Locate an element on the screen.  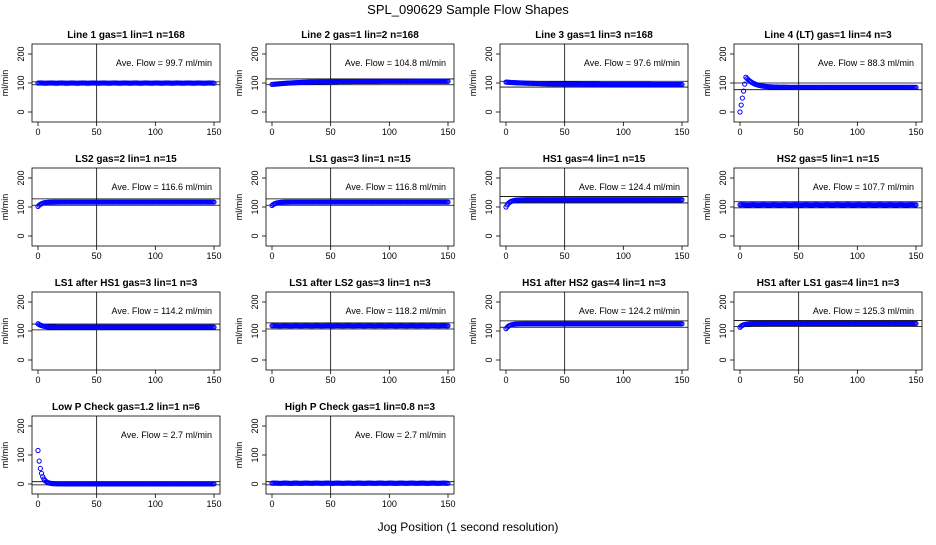
panel-title: HS2 gas=5 lin=1 n=15 is located at coordinates (828, 159).